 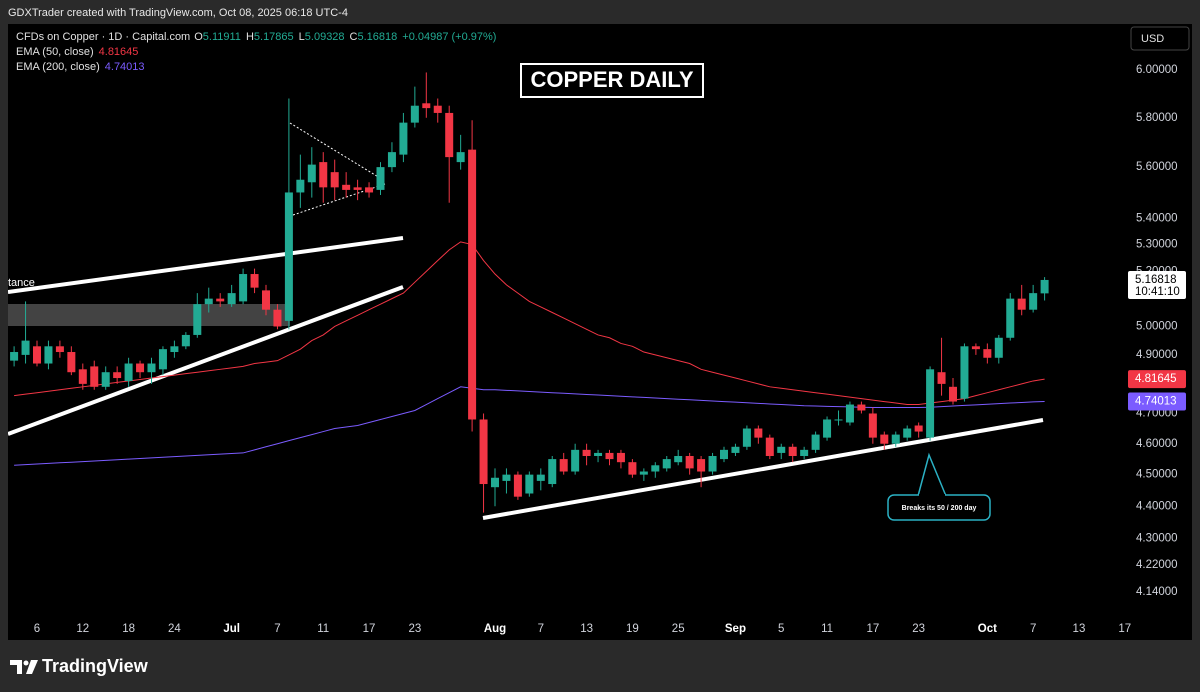 I want to click on countdown: 10:41:10, so click(x=1157, y=292).